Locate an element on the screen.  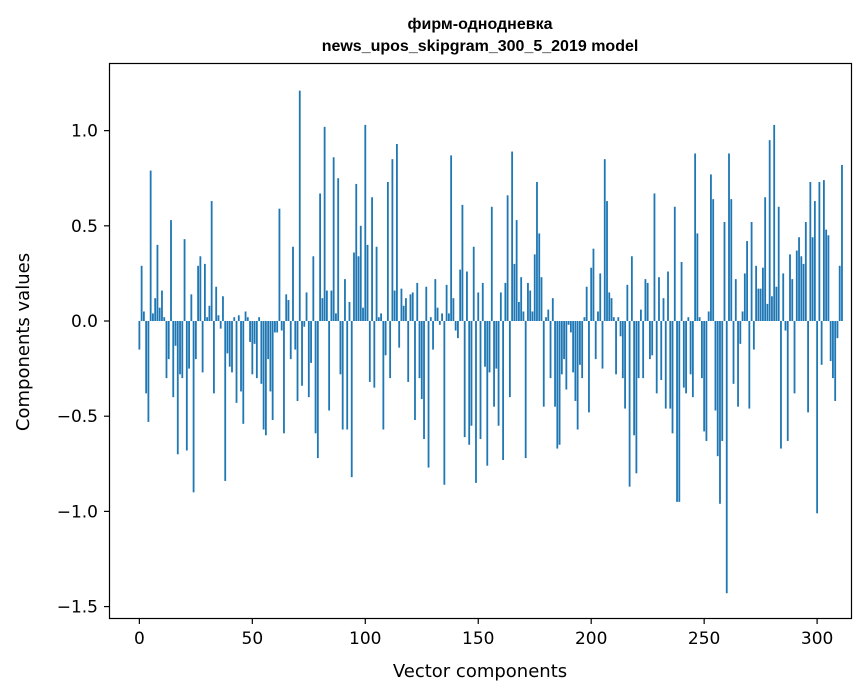
x-axis-label: Vector components is located at coordinates (480, 671).